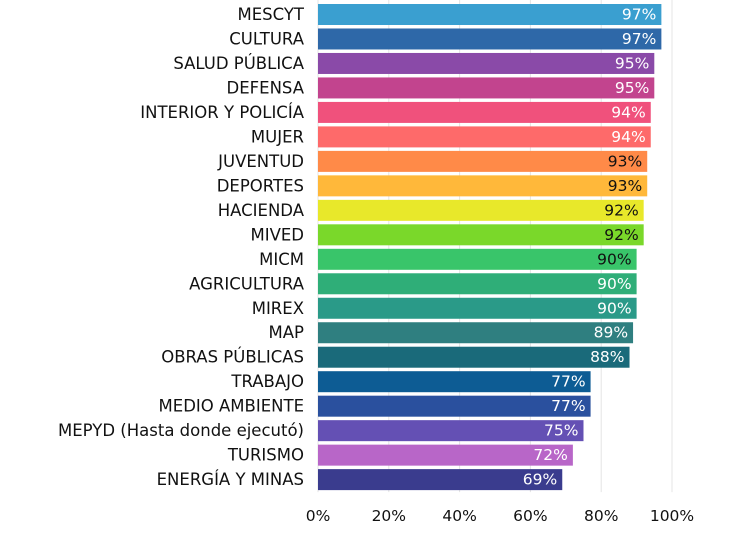 This screenshot has height=536, width=750. I want to click on x-tick-label: 0%, so click(318, 516).